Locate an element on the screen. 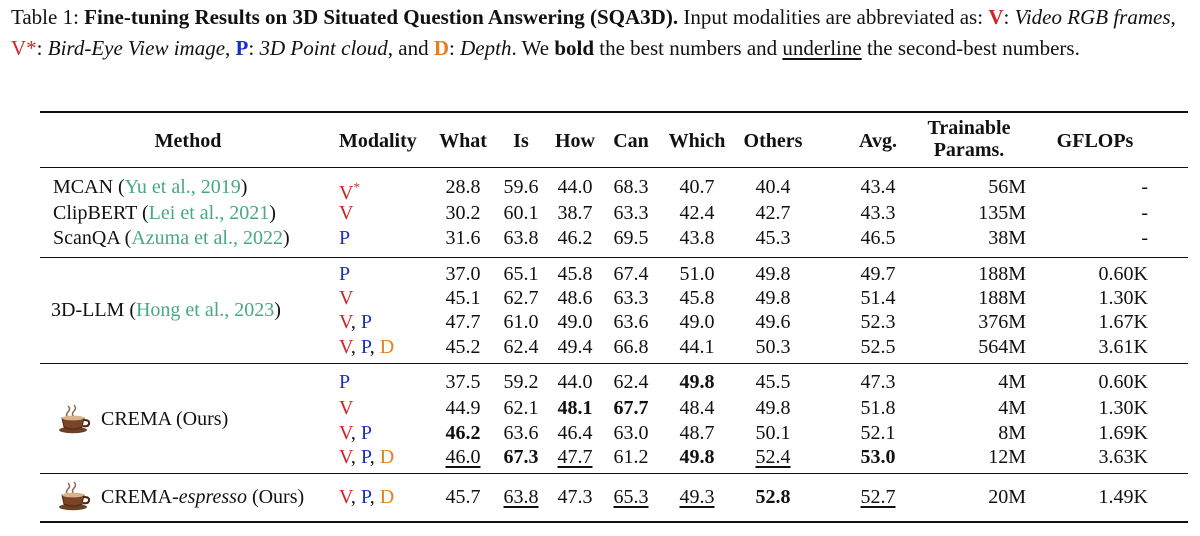 The height and width of the screenshot is (536, 1200). caption-bold-word: bold is located at coordinates (574, 48).